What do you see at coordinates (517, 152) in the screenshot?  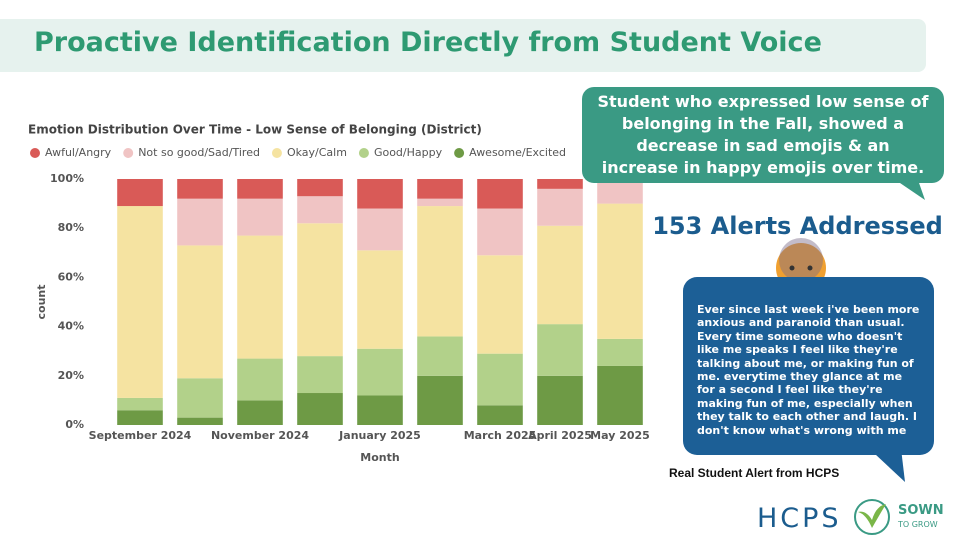 I see `legend-label: Awesome/Excited` at bounding box center [517, 152].